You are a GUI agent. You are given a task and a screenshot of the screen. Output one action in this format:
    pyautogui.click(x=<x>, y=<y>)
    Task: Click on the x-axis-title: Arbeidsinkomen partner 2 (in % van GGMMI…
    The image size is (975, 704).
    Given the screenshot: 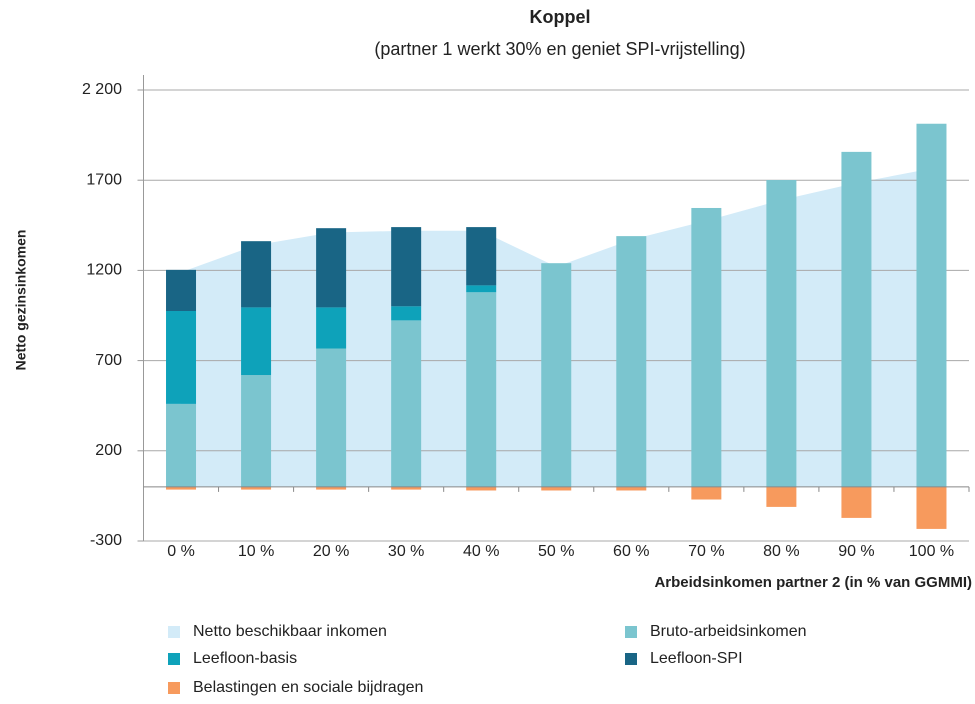 What is the action you would take?
    pyautogui.click(x=813, y=582)
    